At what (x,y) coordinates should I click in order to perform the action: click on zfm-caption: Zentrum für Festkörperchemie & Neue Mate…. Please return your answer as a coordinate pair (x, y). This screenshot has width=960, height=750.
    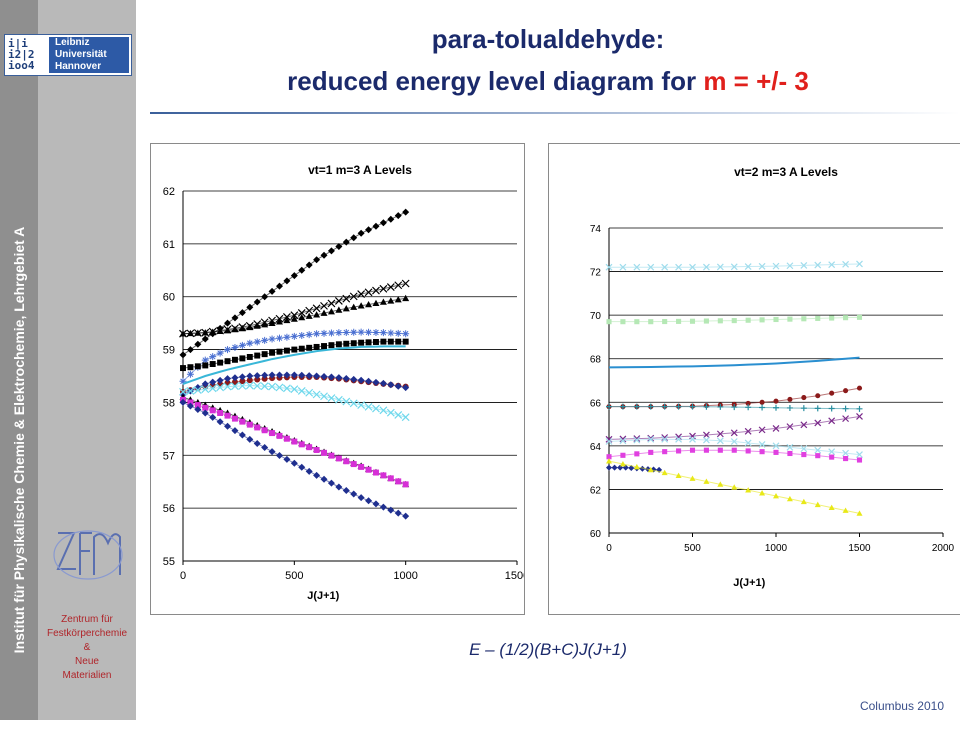
    Looking at the image, I should click on (87, 648).